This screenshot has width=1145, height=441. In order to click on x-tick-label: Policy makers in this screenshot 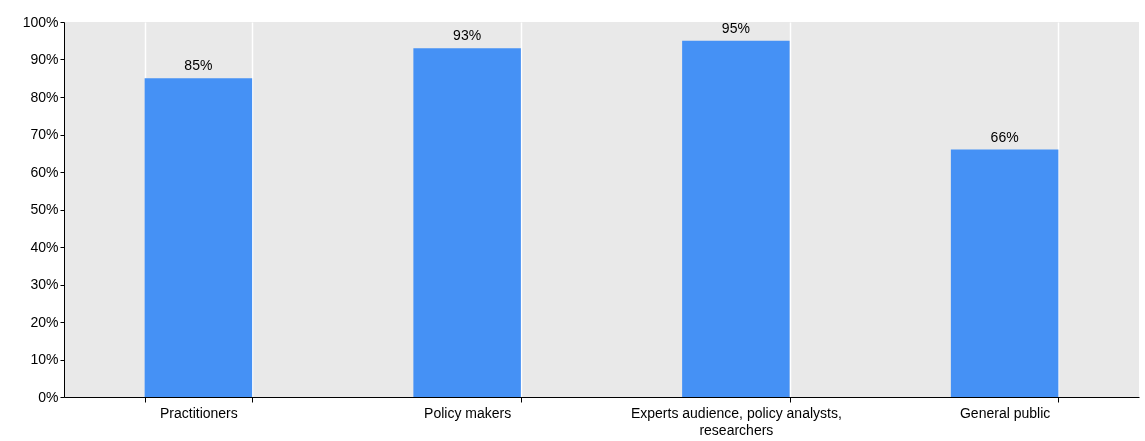, I will do `click(468, 412)`.